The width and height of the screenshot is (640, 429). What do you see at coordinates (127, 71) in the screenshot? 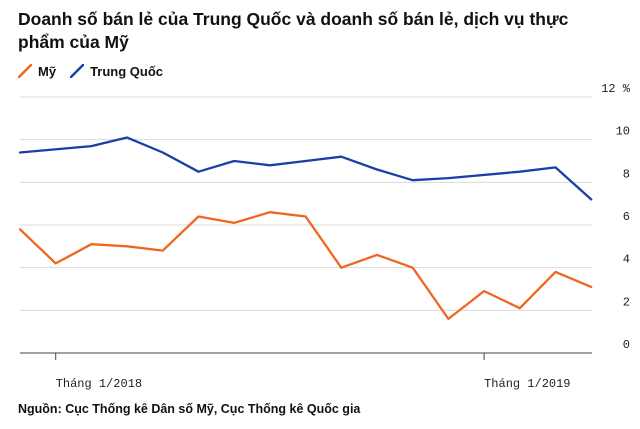
I see `legend-label-trung-quoc: Trung Quốc` at bounding box center [127, 71].